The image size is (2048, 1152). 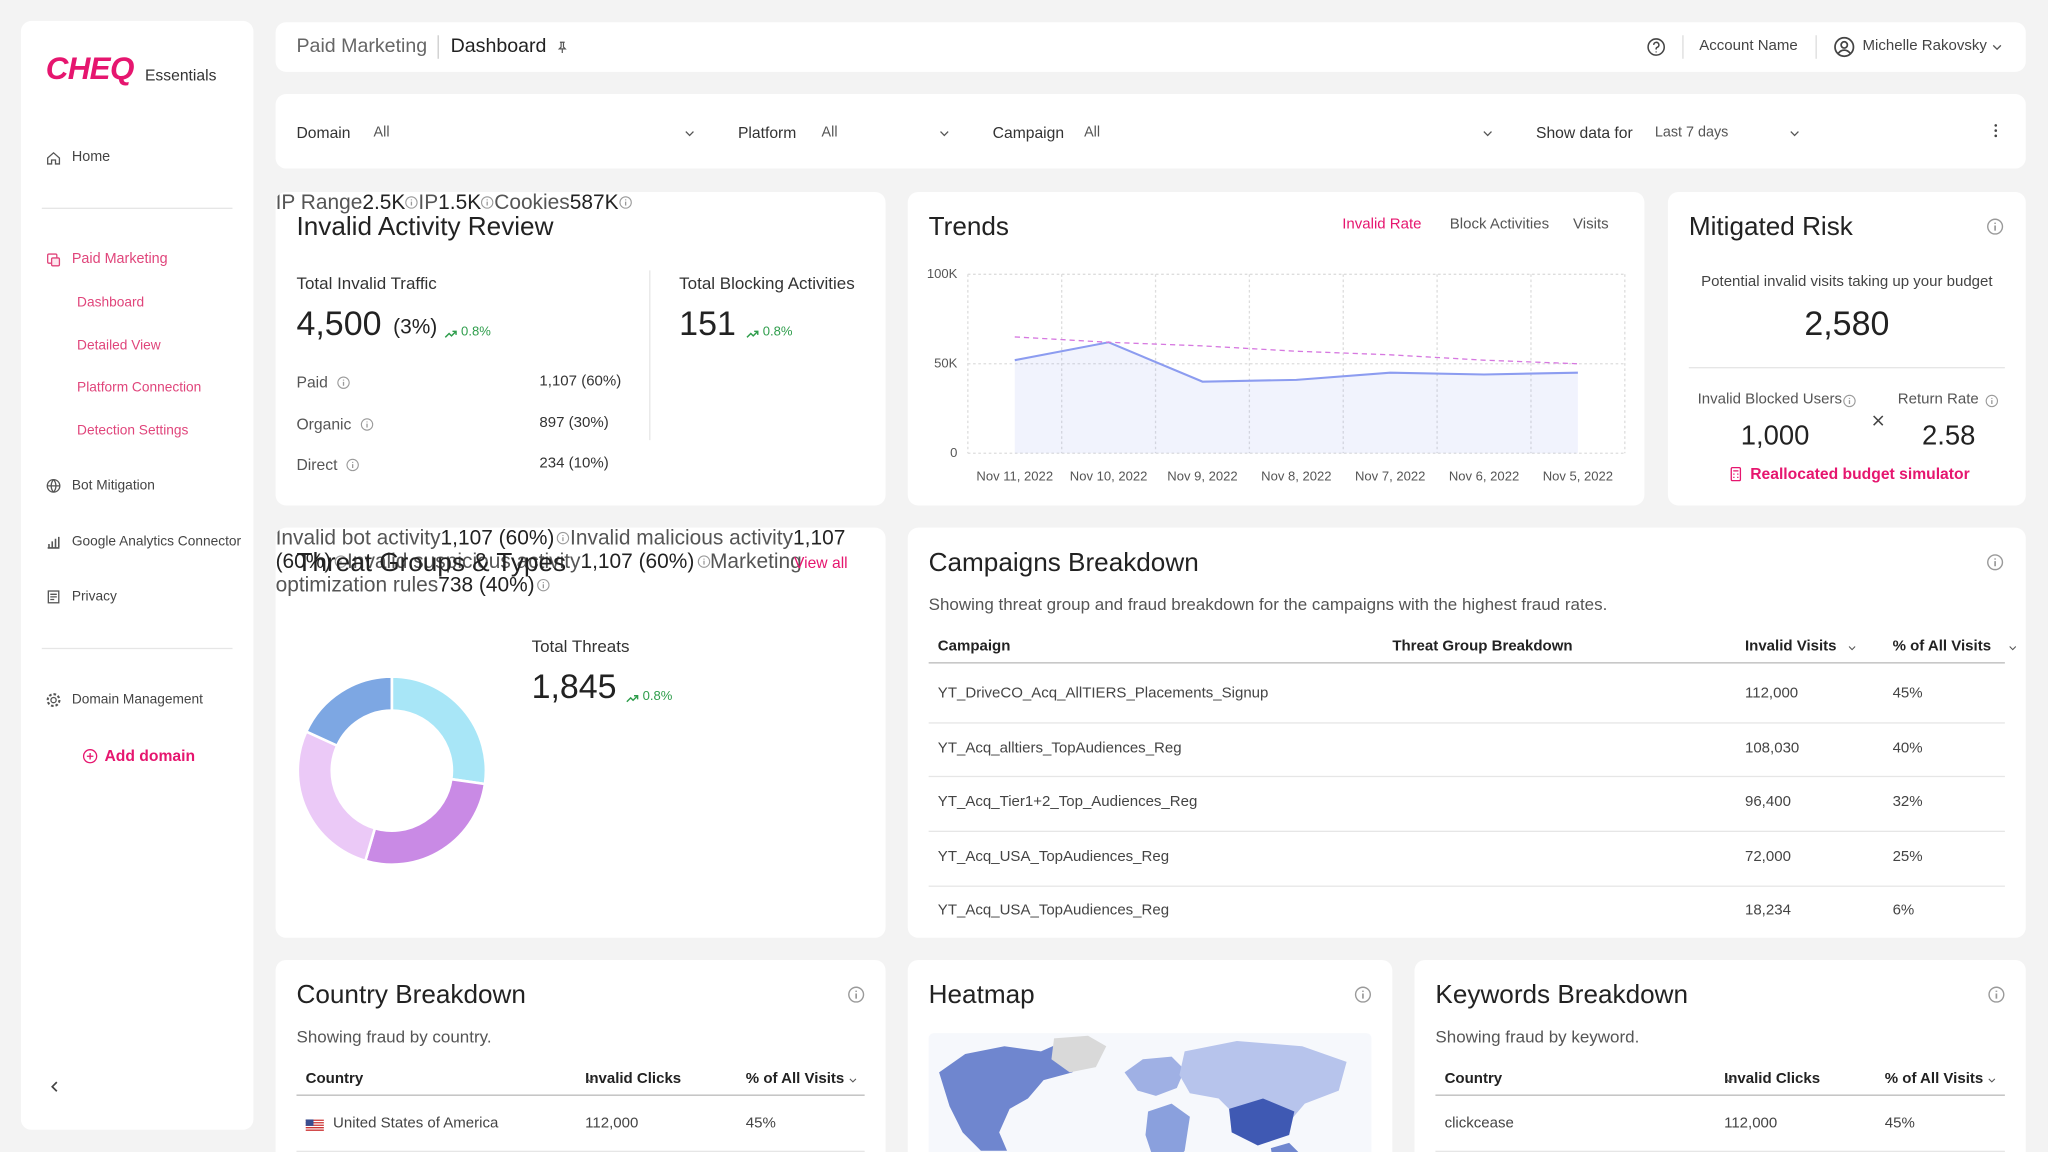 I want to click on tab: Visits, so click(x=1591, y=224).